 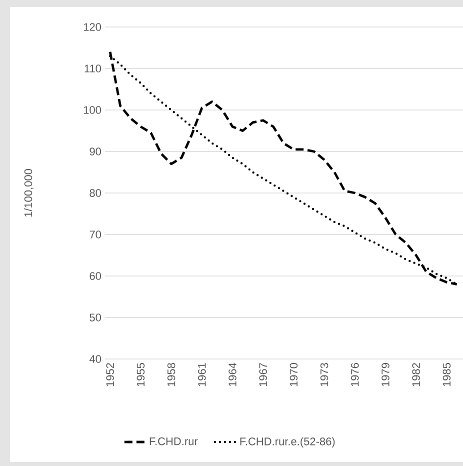 I want to click on y-tick-label: 110, so click(x=92, y=68).